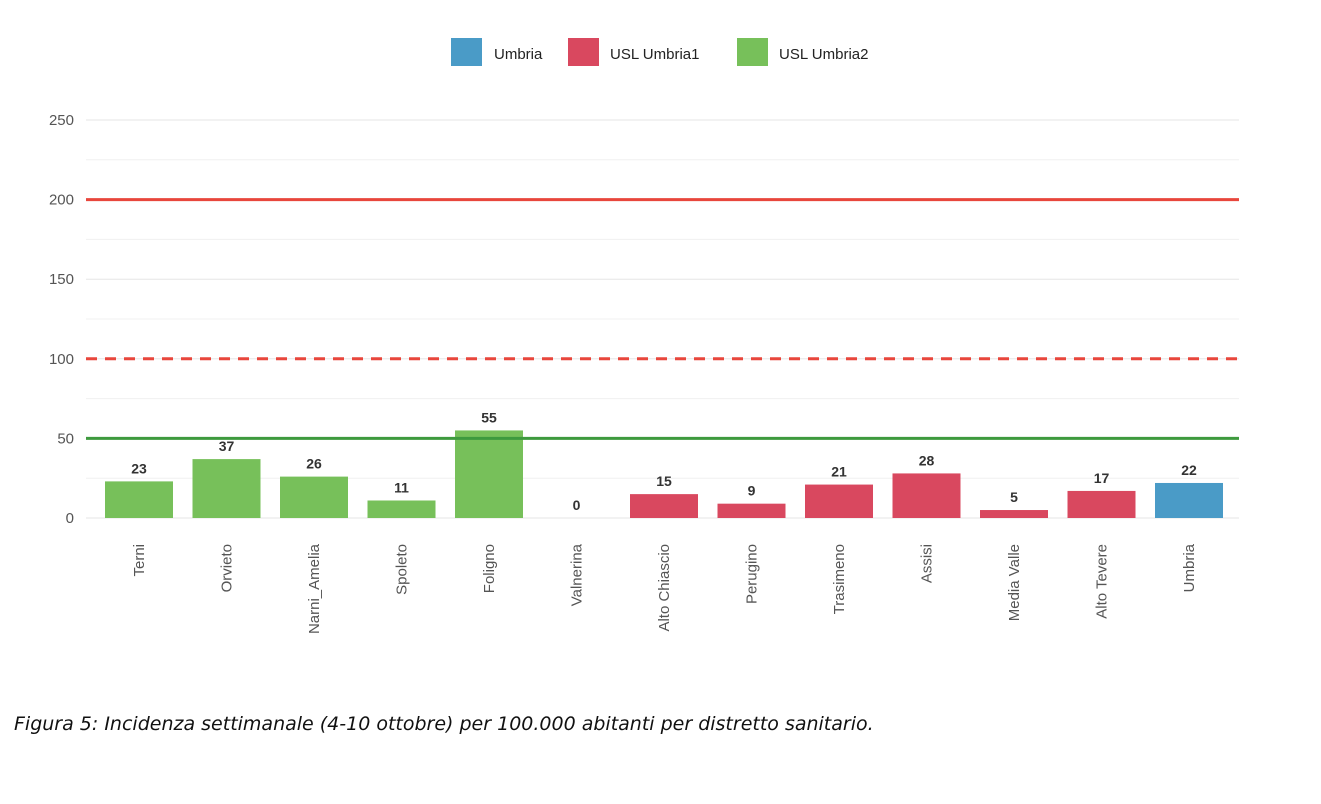 This screenshot has height=804, width=1321. I want to click on y-tick-label-0: 0, so click(70, 518).